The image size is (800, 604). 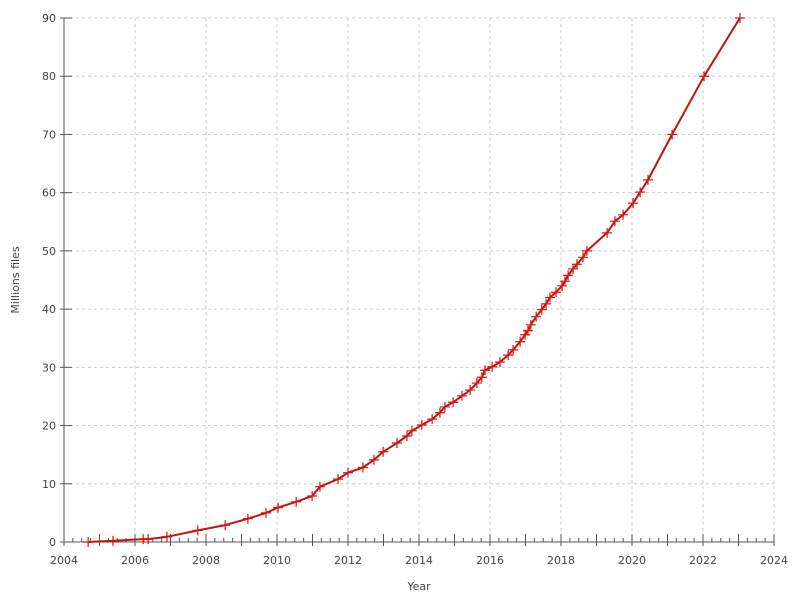 I want to click on x-tick-label: 2024, so click(x=774, y=560).